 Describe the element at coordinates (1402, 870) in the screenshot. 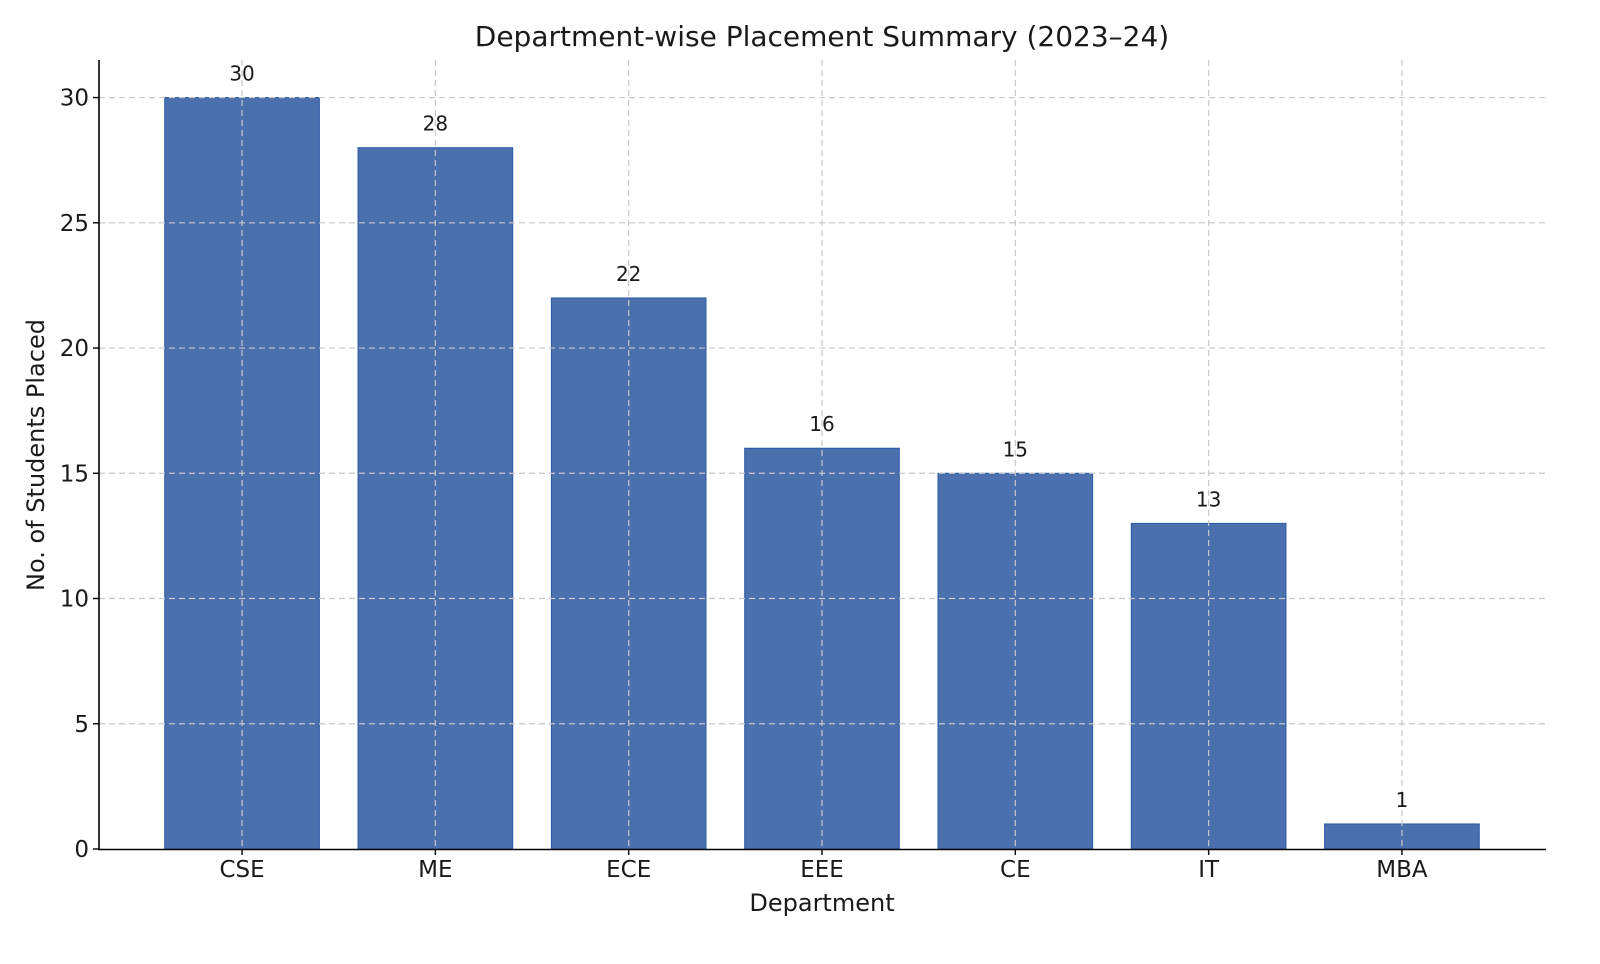

I see `x-tick-label: MBA` at that location.